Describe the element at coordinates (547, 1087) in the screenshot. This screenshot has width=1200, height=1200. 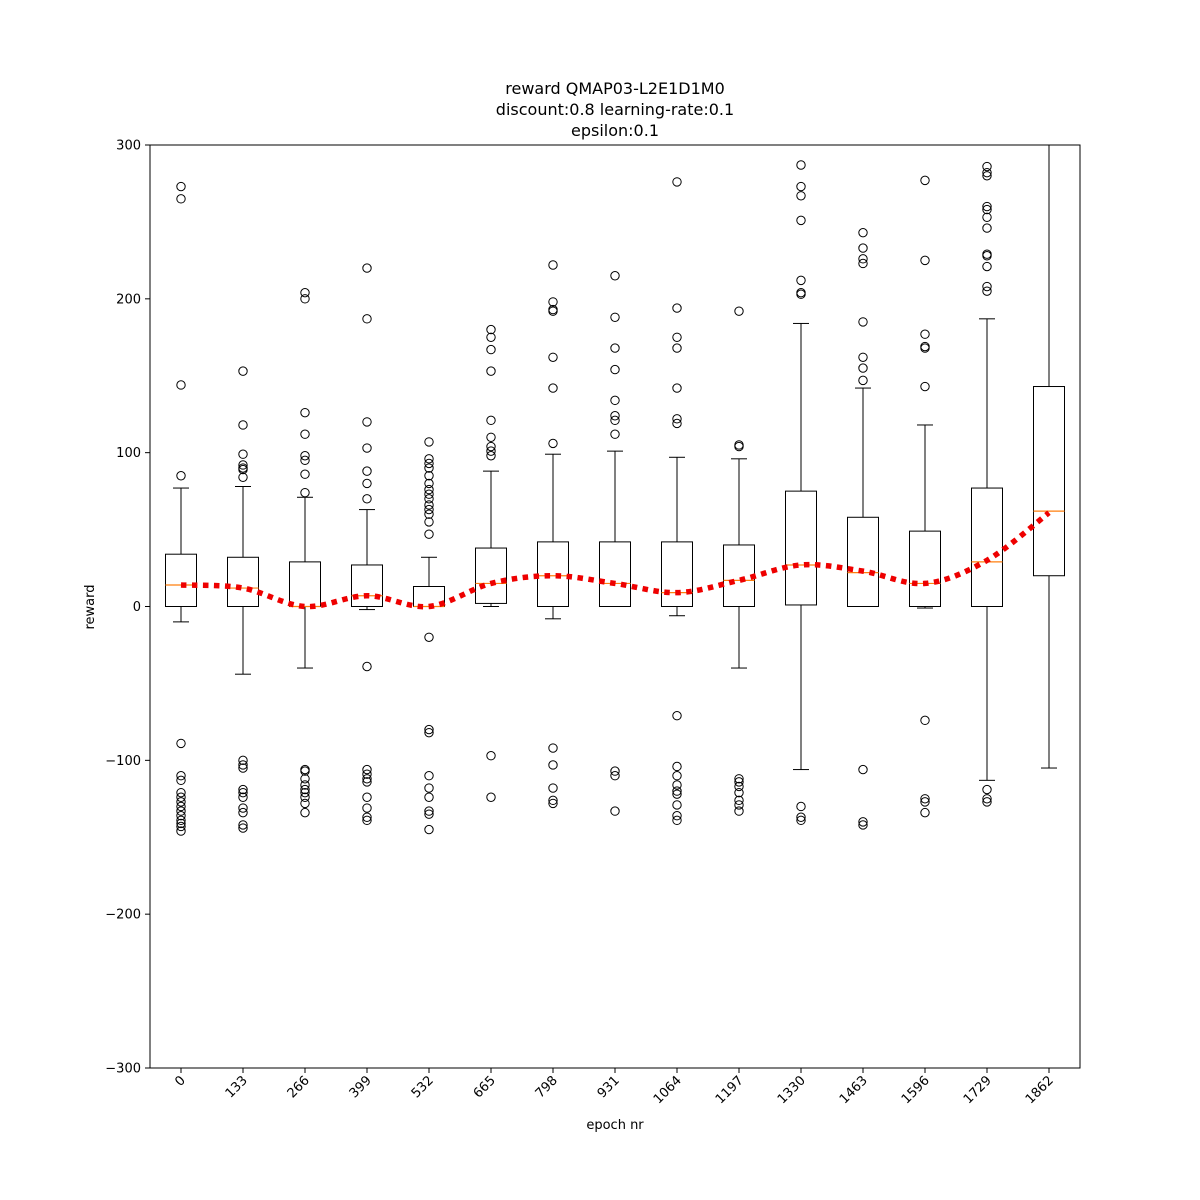
I see `x-tick-label: 798` at that location.